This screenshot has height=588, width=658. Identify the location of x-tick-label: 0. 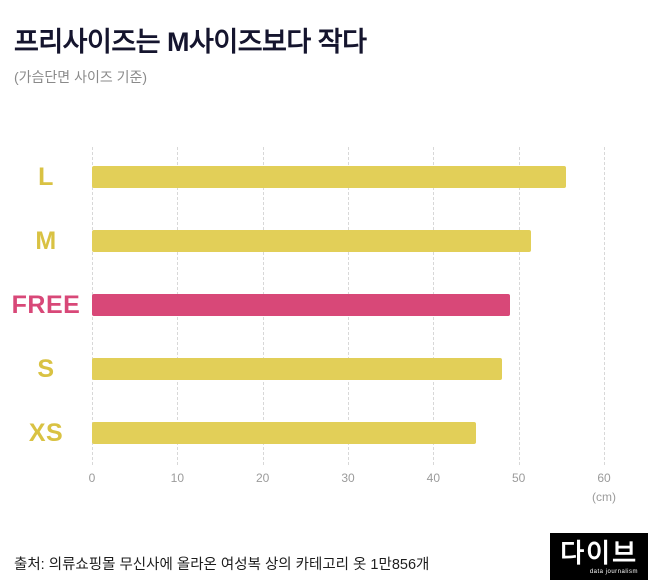
(92, 478).